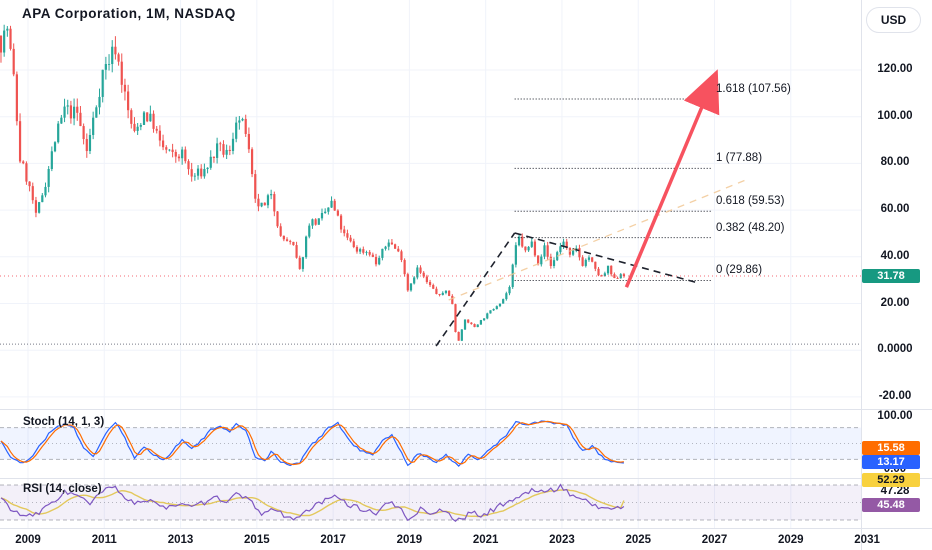 Image resolution: width=932 pixels, height=550 pixels. Describe the element at coordinates (591, 263) in the screenshot. I see `trendline-drawings` at that location.